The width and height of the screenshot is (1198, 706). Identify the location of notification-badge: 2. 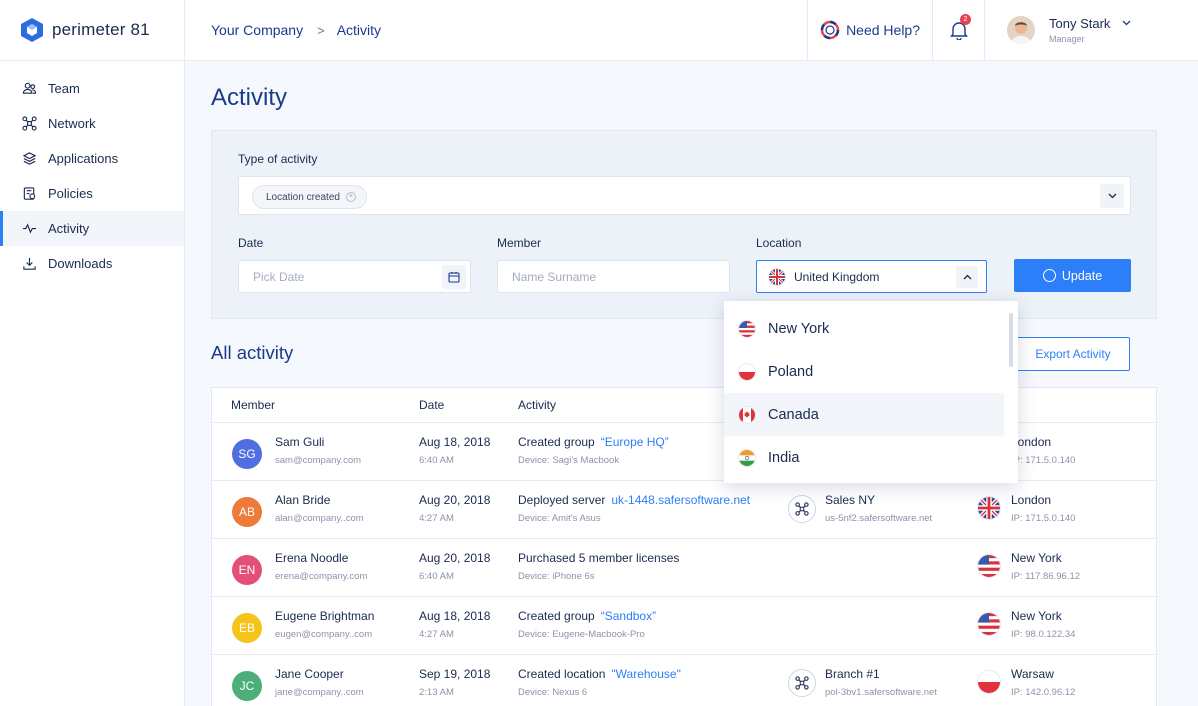
(965, 19).